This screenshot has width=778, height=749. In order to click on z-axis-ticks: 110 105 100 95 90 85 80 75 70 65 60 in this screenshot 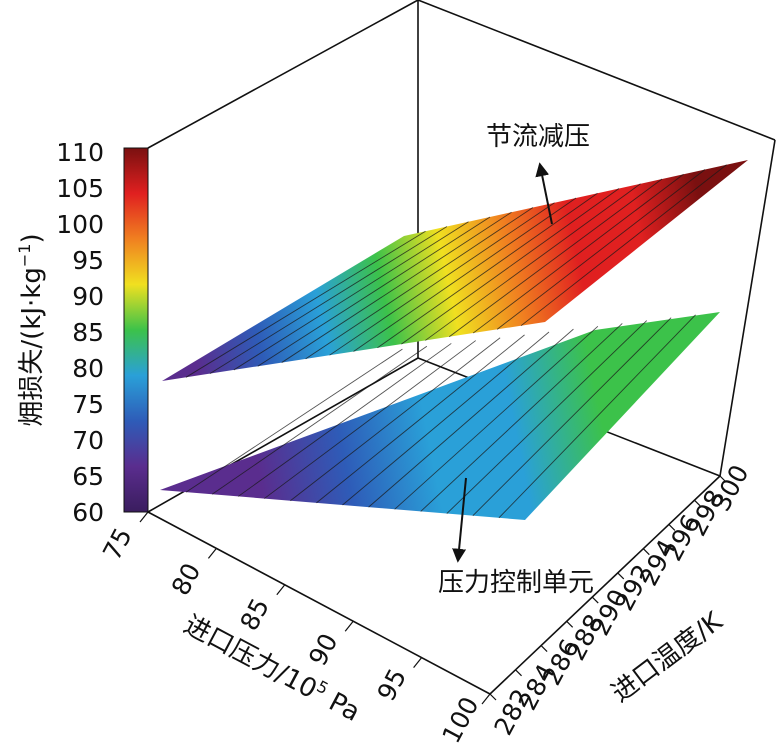, I will do `click(80, 332)`.